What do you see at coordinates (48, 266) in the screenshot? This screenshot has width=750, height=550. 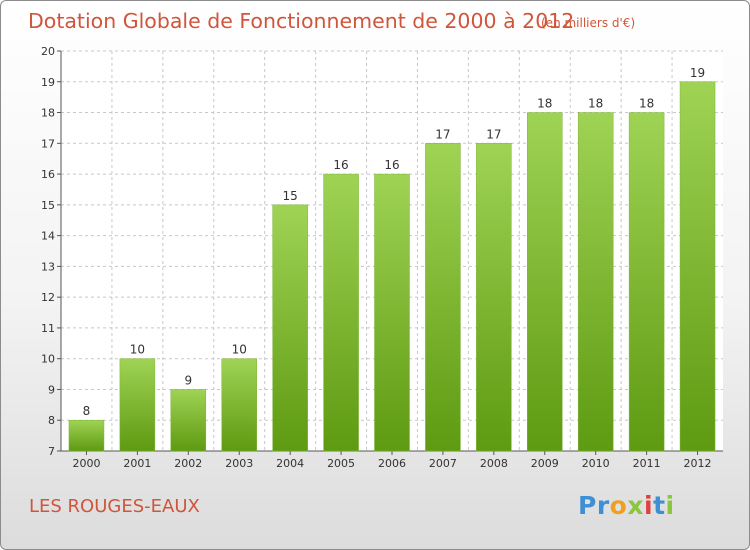 I see `y-tick-label: 13` at bounding box center [48, 266].